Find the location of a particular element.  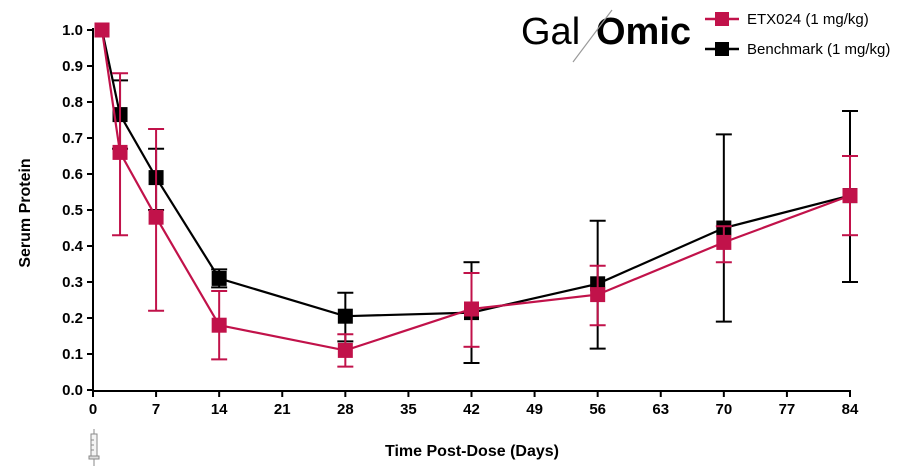

galomic-logo: Gal Omic is located at coordinates (606, 36).